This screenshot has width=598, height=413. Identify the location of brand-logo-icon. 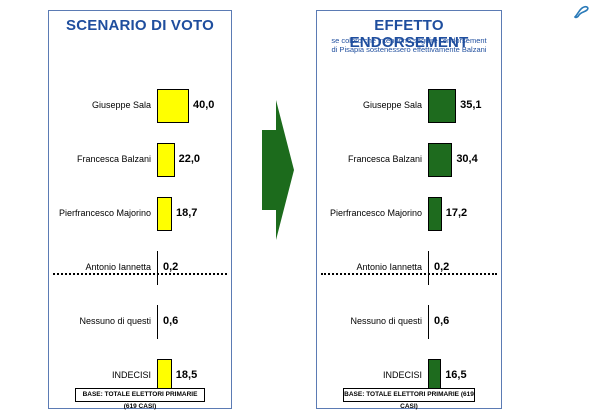
(581, 12).